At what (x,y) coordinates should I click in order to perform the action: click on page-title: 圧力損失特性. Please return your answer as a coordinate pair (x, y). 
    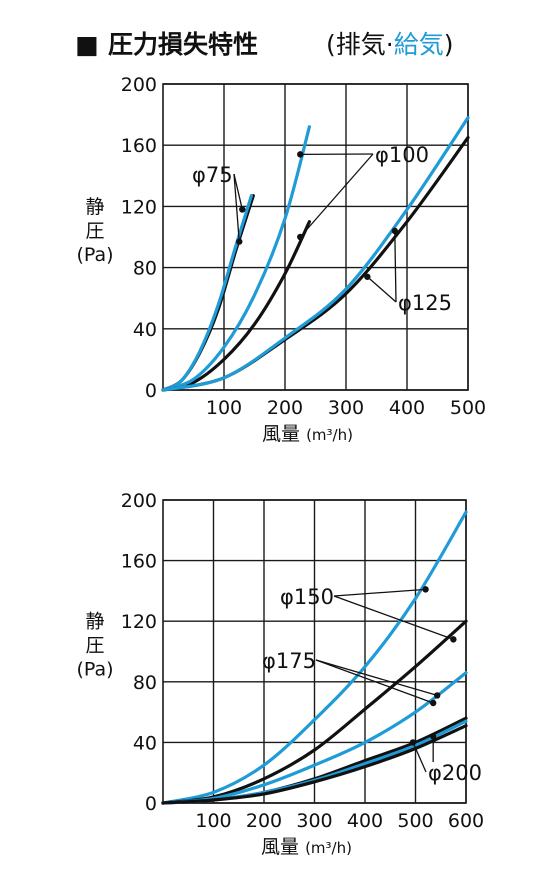
    Looking at the image, I should click on (183, 44).